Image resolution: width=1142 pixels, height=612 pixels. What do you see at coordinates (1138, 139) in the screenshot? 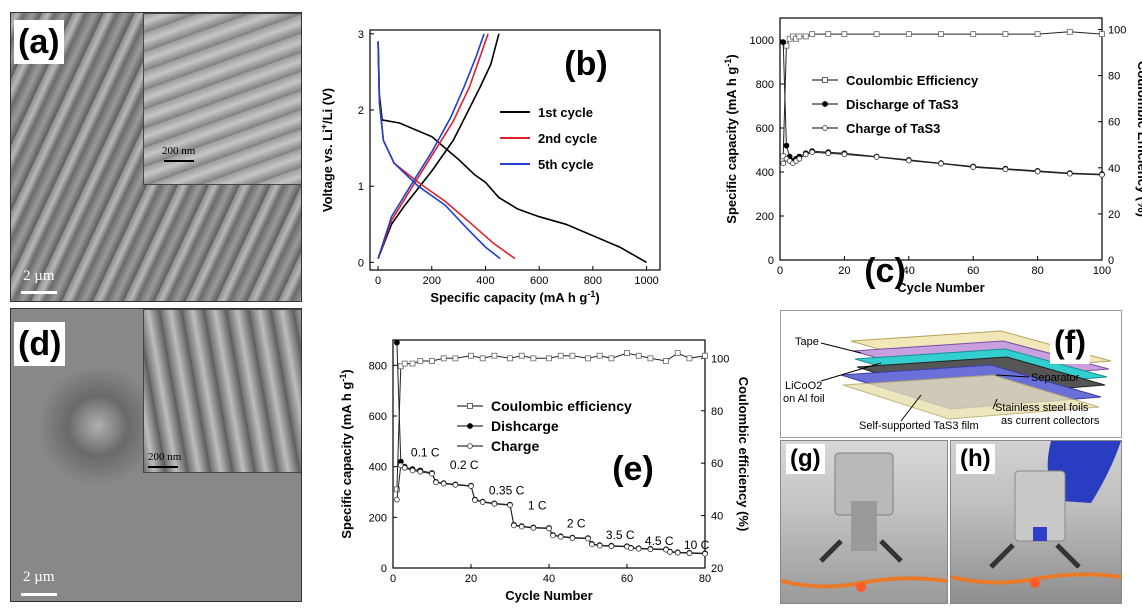
I see `y2-axis-label: Coulombic Efficiency (%)` at bounding box center [1138, 139].